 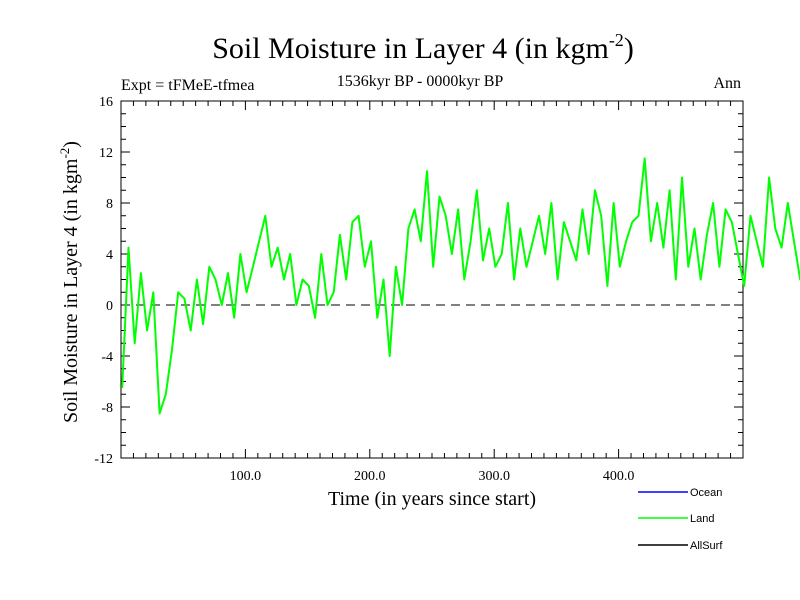 What do you see at coordinates (494, 476) in the screenshot?
I see `x-tick-label: 300.0` at bounding box center [494, 476].